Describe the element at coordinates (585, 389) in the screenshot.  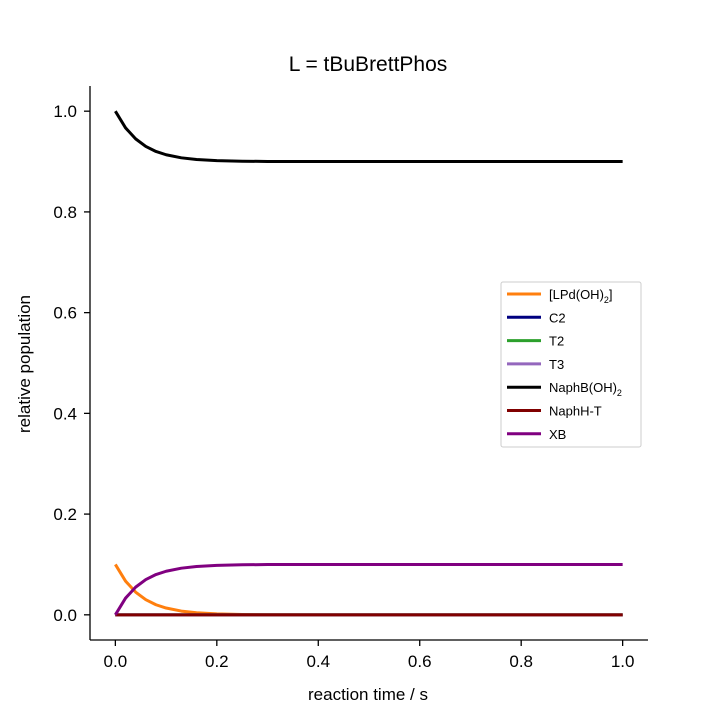
I see `legend-label: NaphB(OH)2` at that location.